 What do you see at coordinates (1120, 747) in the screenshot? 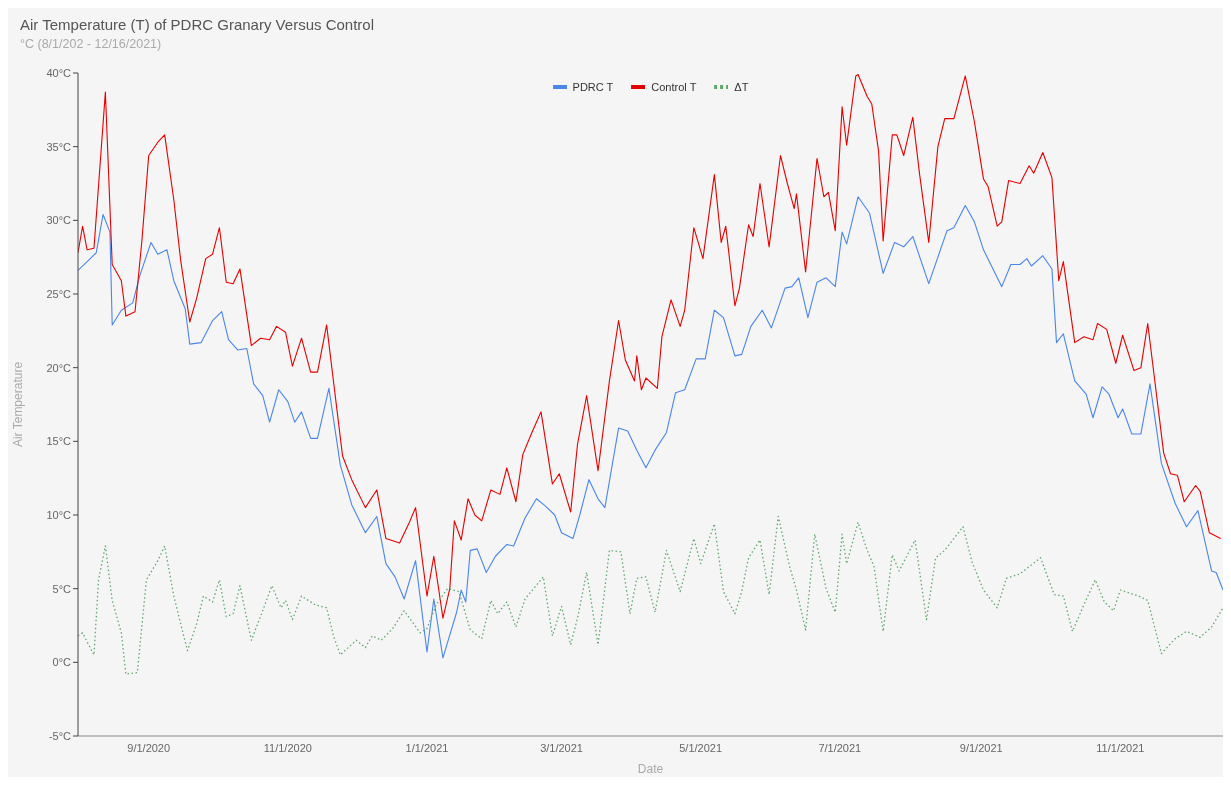
I see `x-tick-label: 11/1/2021` at bounding box center [1120, 747].